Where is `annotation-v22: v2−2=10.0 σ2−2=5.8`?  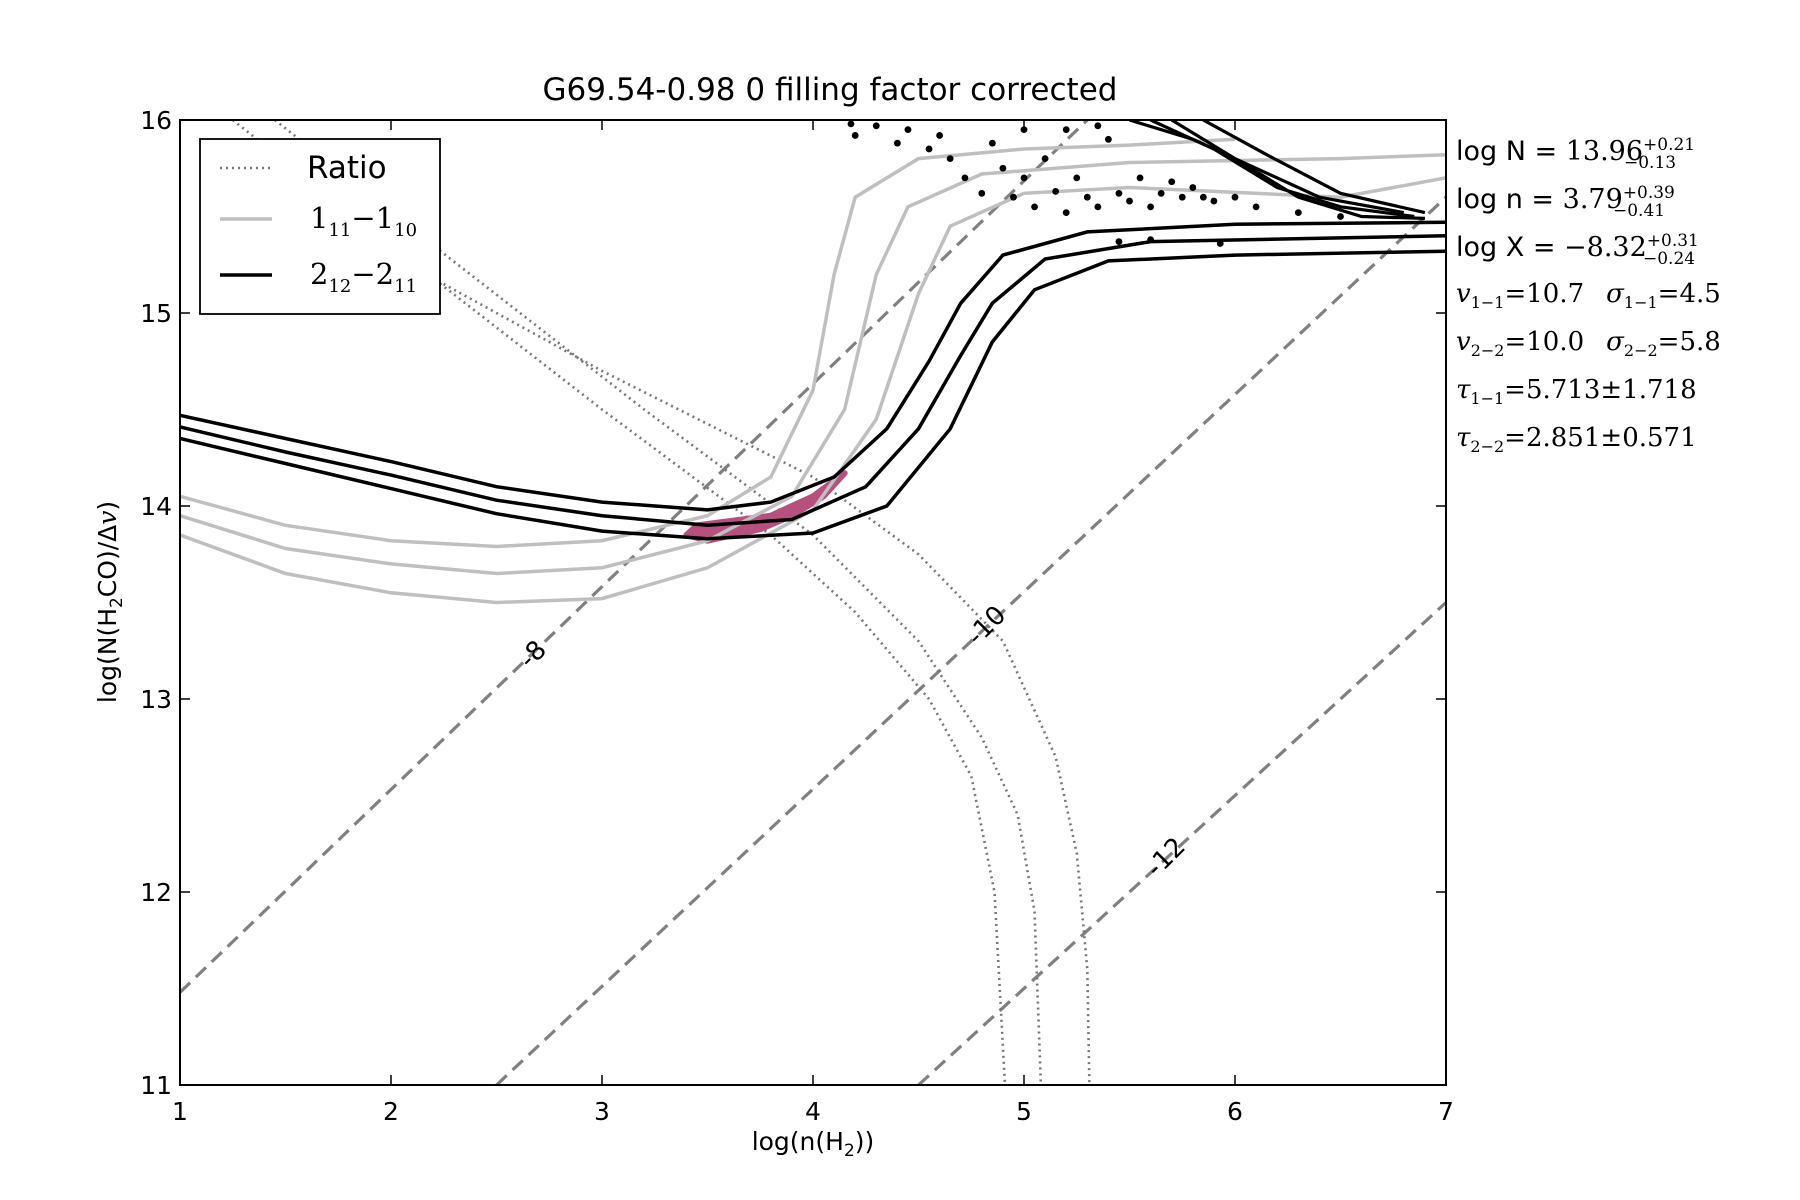 annotation-v22: v2−2=10.0 σ2−2=5.8 is located at coordinates (1588, 343).